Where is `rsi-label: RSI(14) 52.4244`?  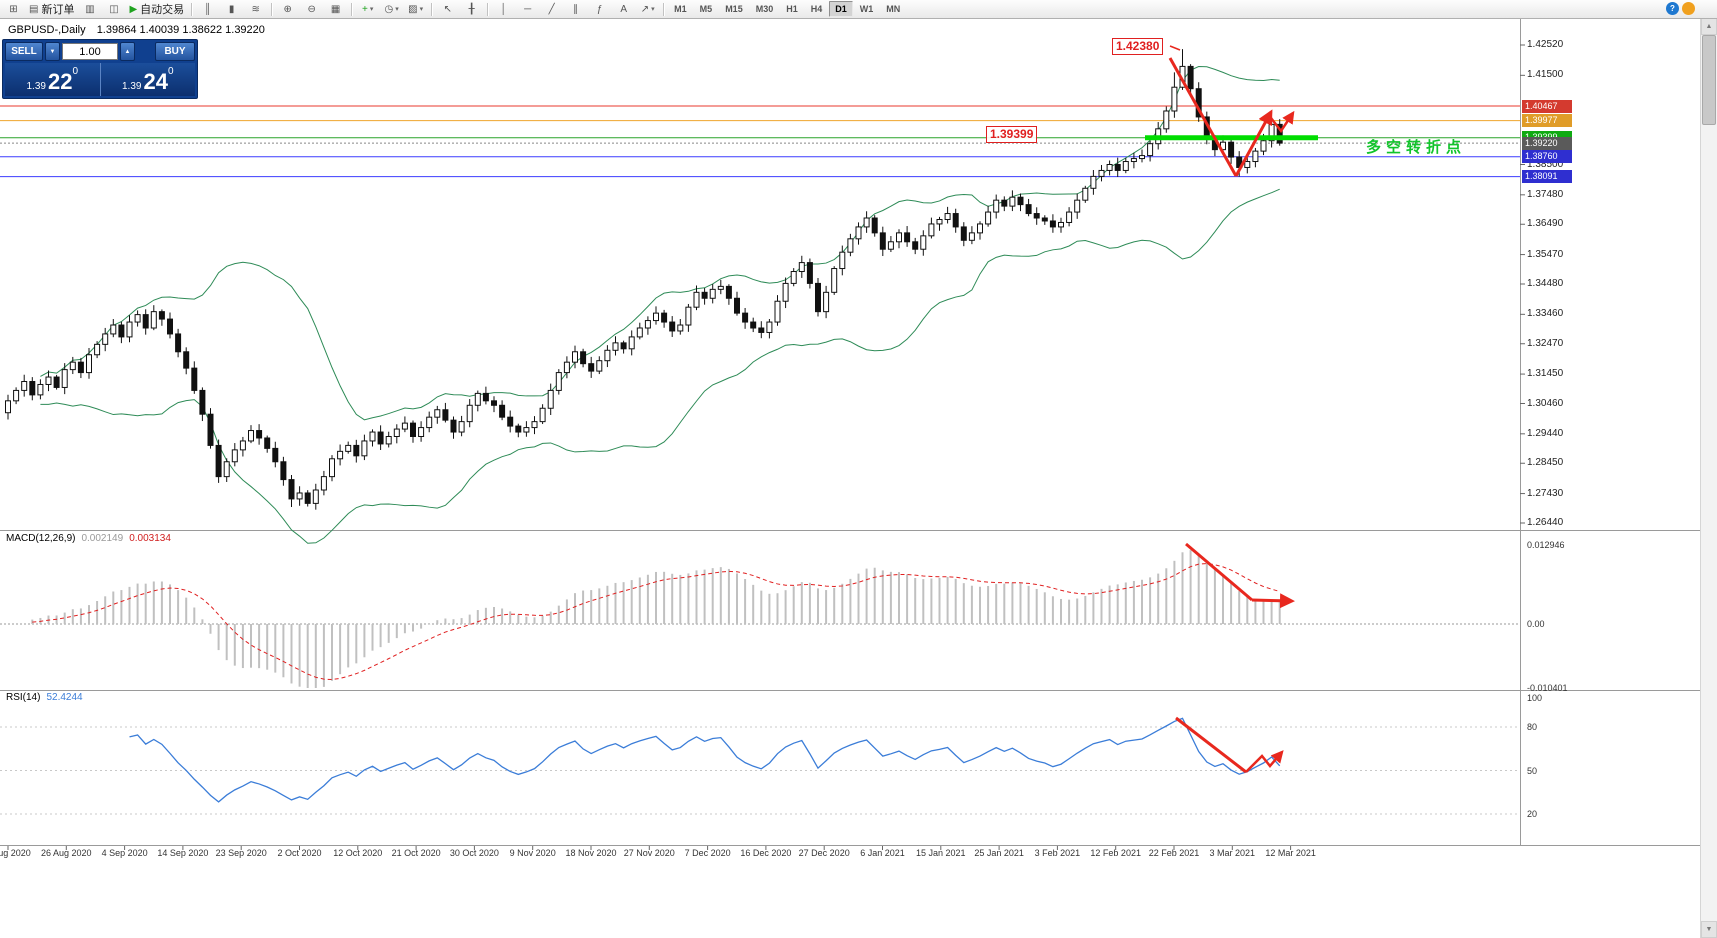
rsi-label: RSI(14) 52.4244 is located at coordinates (44, 697).